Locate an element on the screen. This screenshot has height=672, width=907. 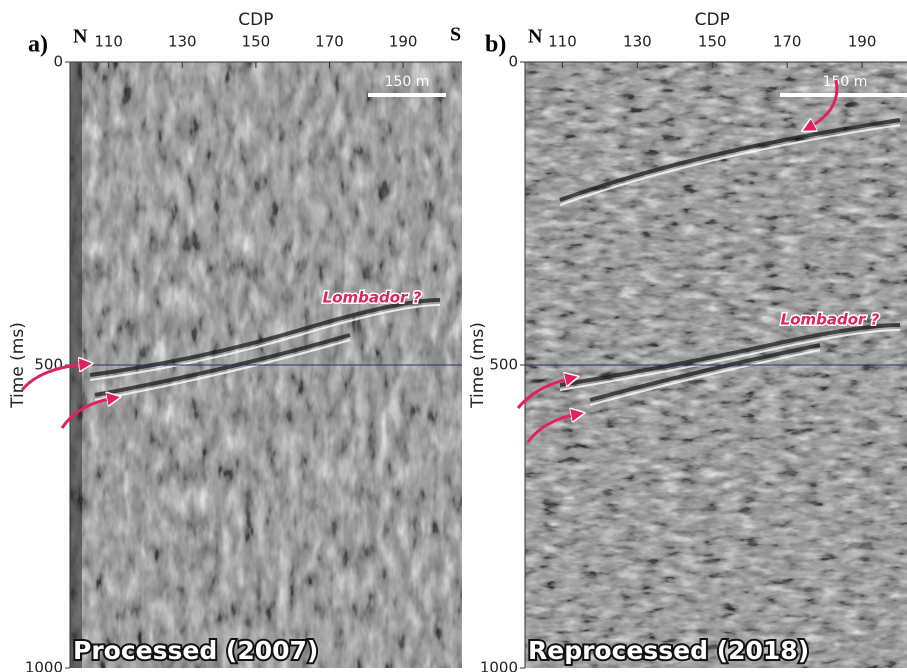
caption: Reprocessed (2018) is located at coordinates (668, 650).